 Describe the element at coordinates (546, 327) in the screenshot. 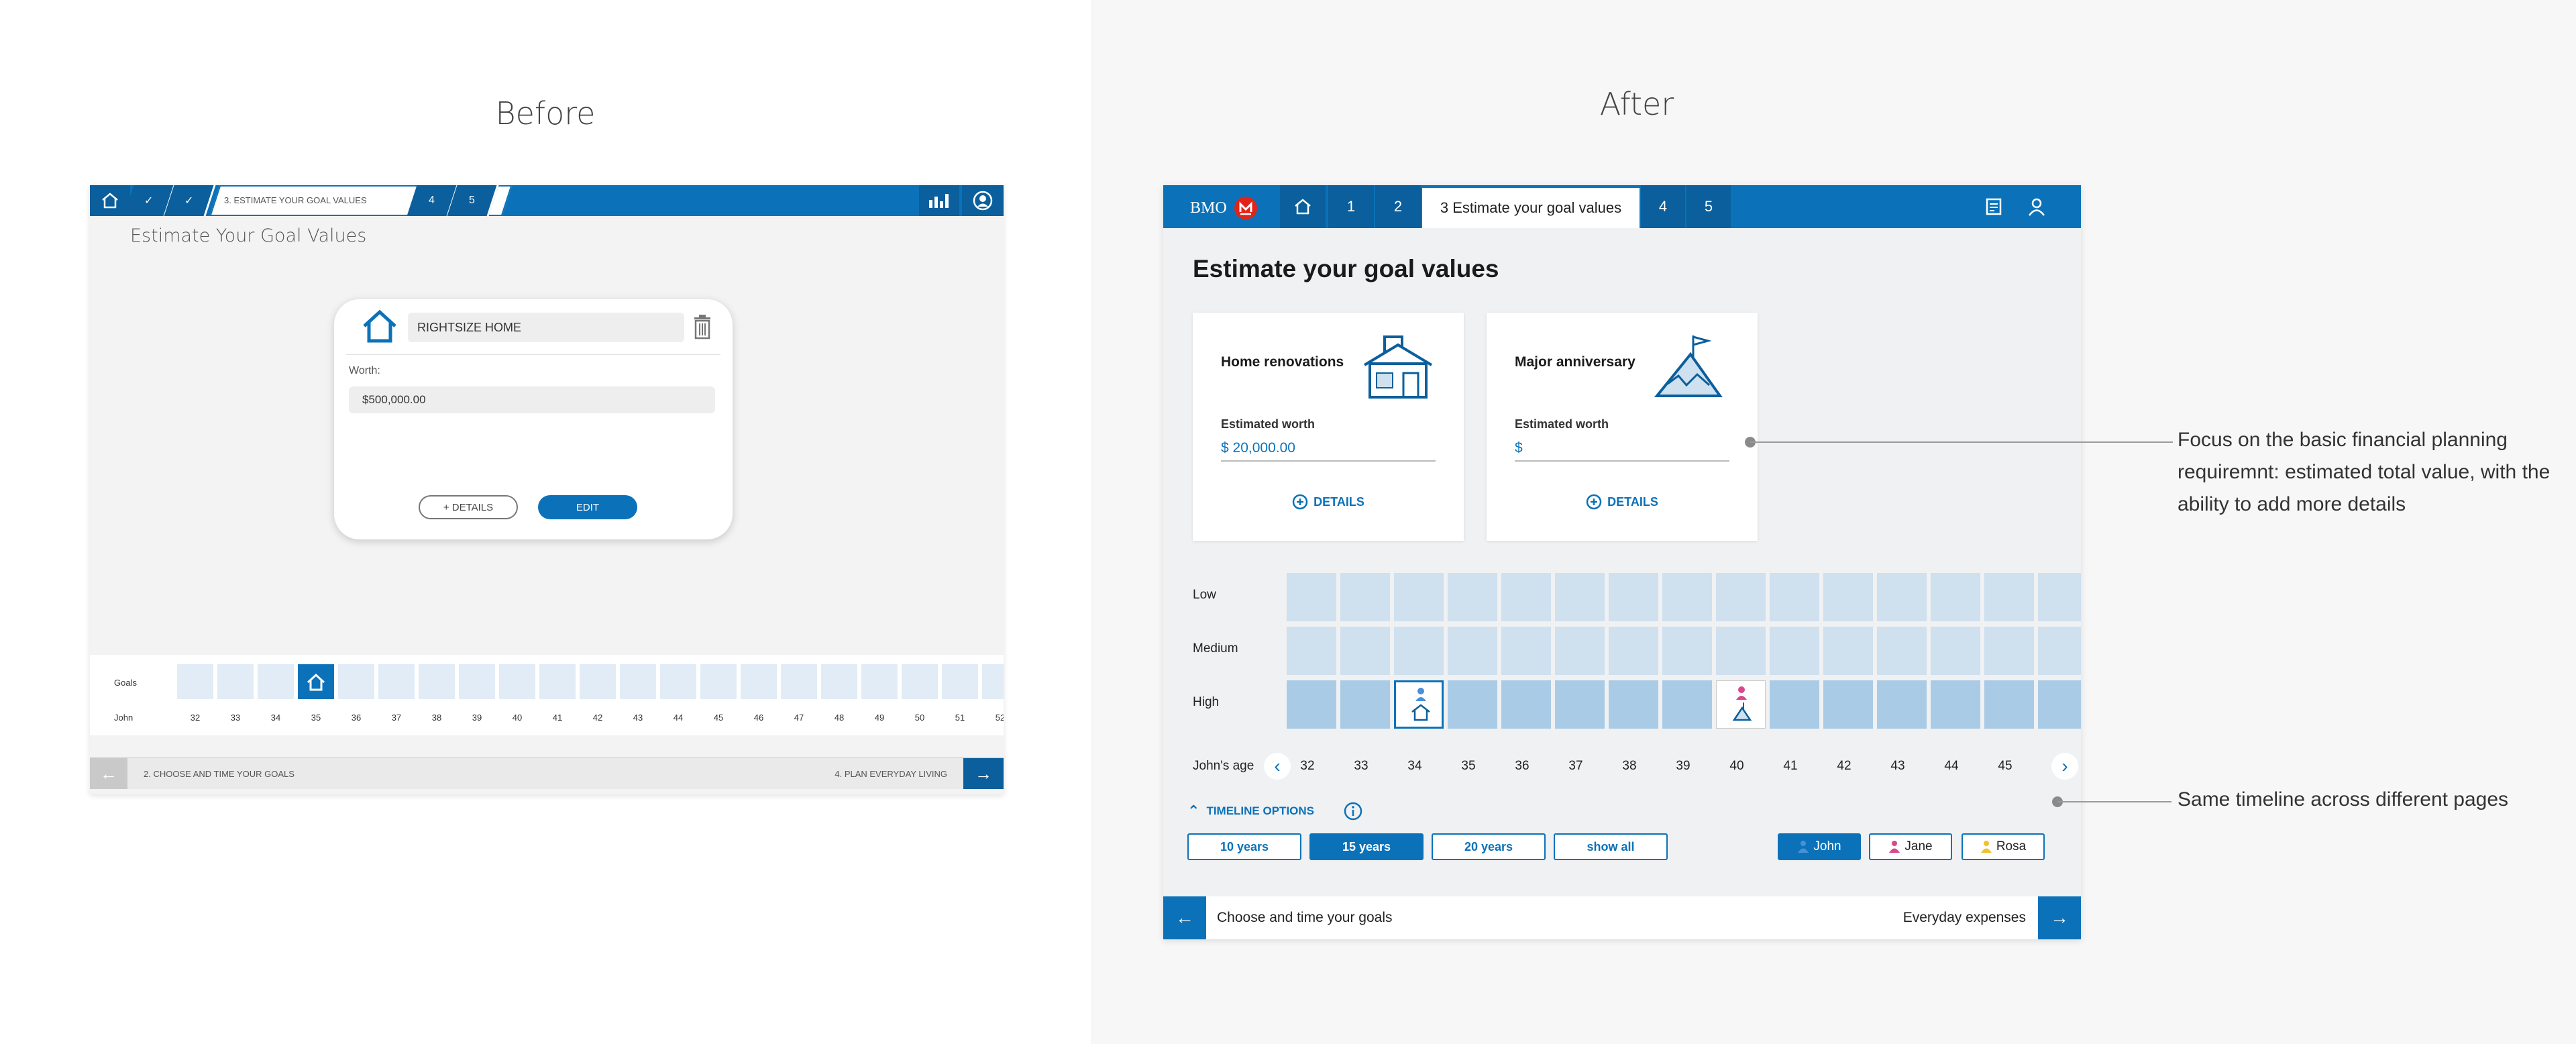

I see `goal-name-field: RIGHTSIZE HOME` at that location.